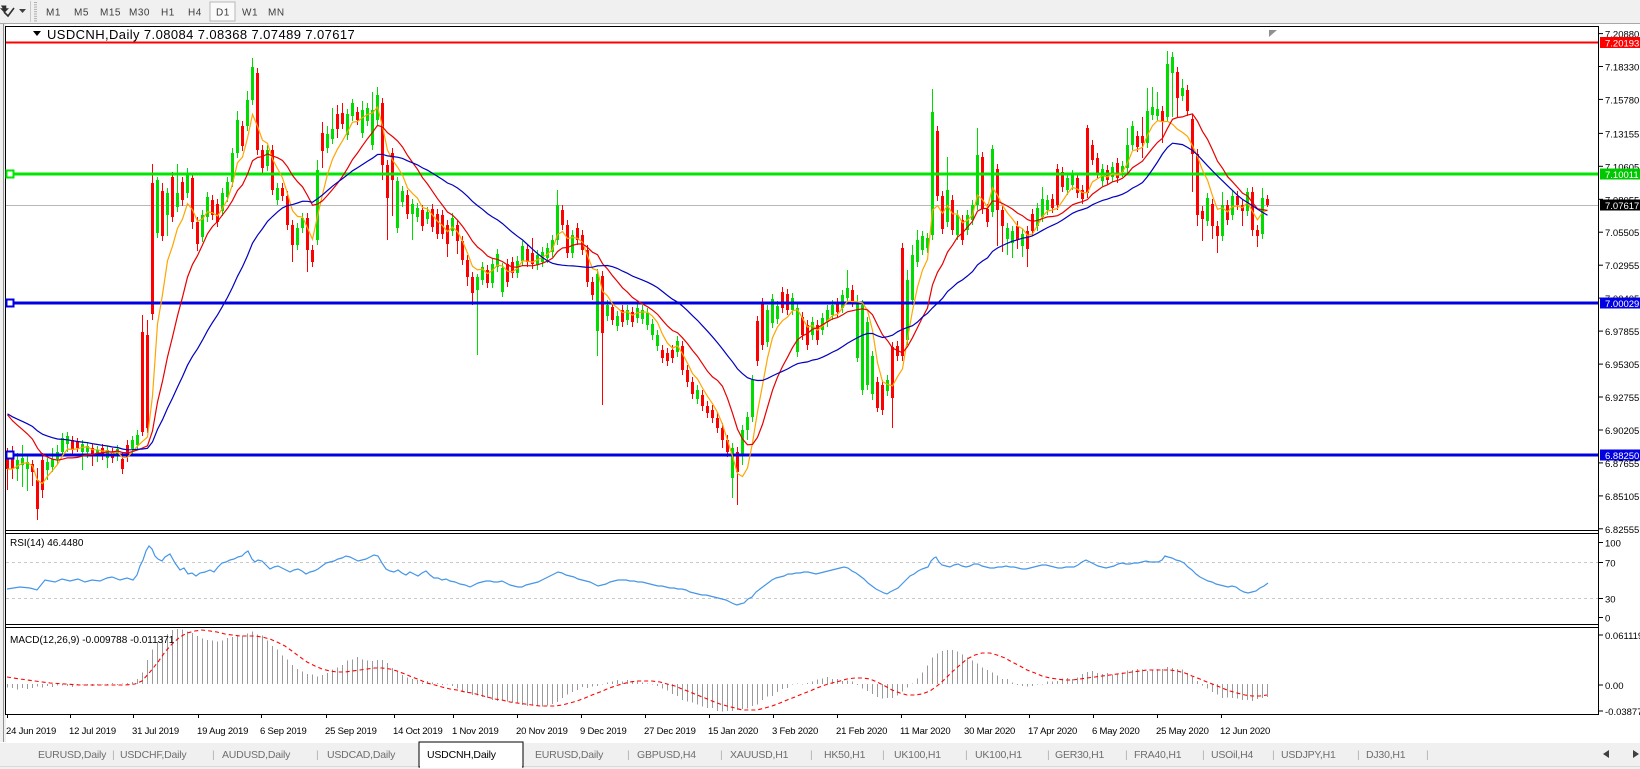  What do you see at coordinates (81, 13) in the screenshot?
I see `svg-text: M5` at bounding box center [81, 13].